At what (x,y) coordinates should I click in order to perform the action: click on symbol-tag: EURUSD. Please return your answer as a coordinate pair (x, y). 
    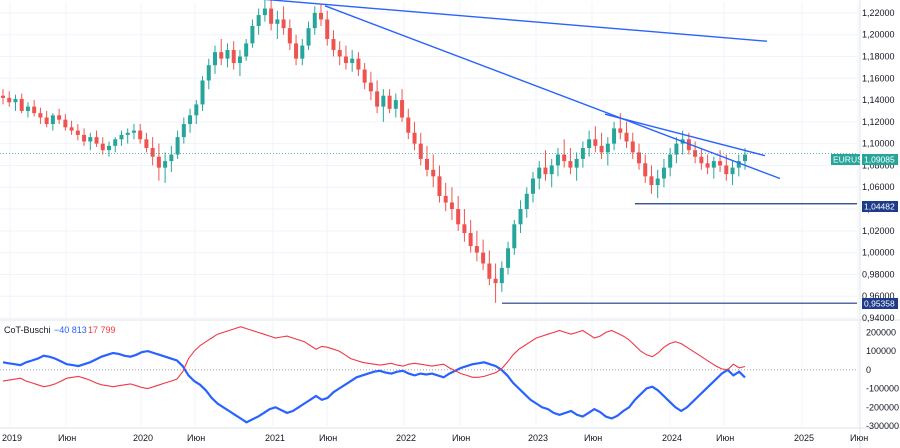
    Looking at the image, I should click on (850, 159).